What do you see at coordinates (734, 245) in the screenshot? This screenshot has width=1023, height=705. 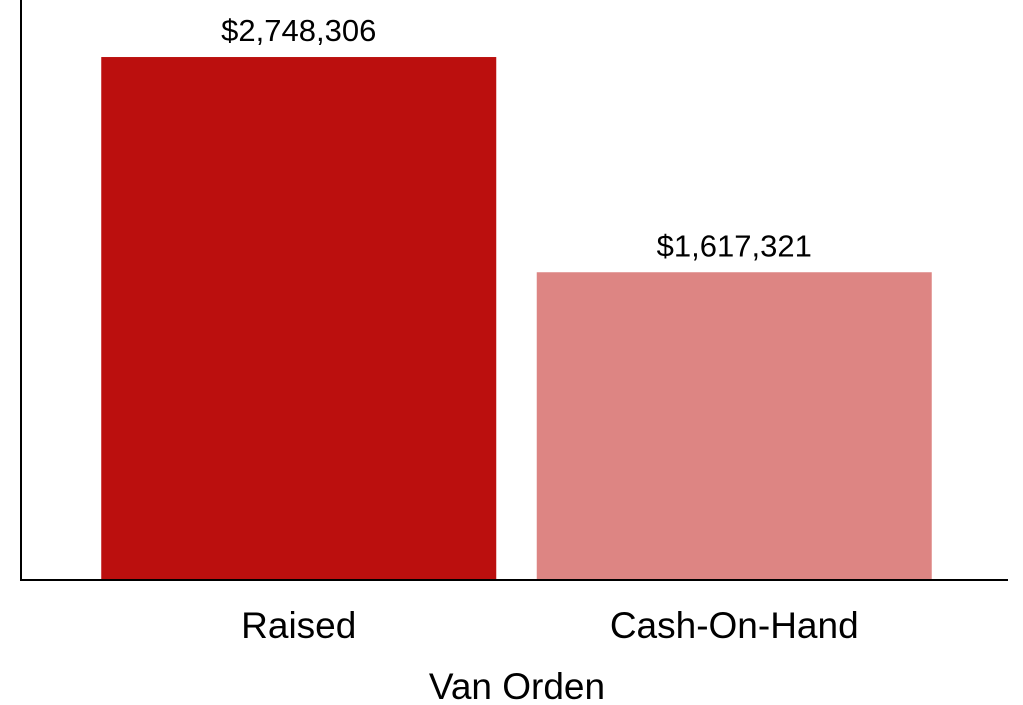 I see `value-label: $1,617,321` at bounding box center [734, 245].